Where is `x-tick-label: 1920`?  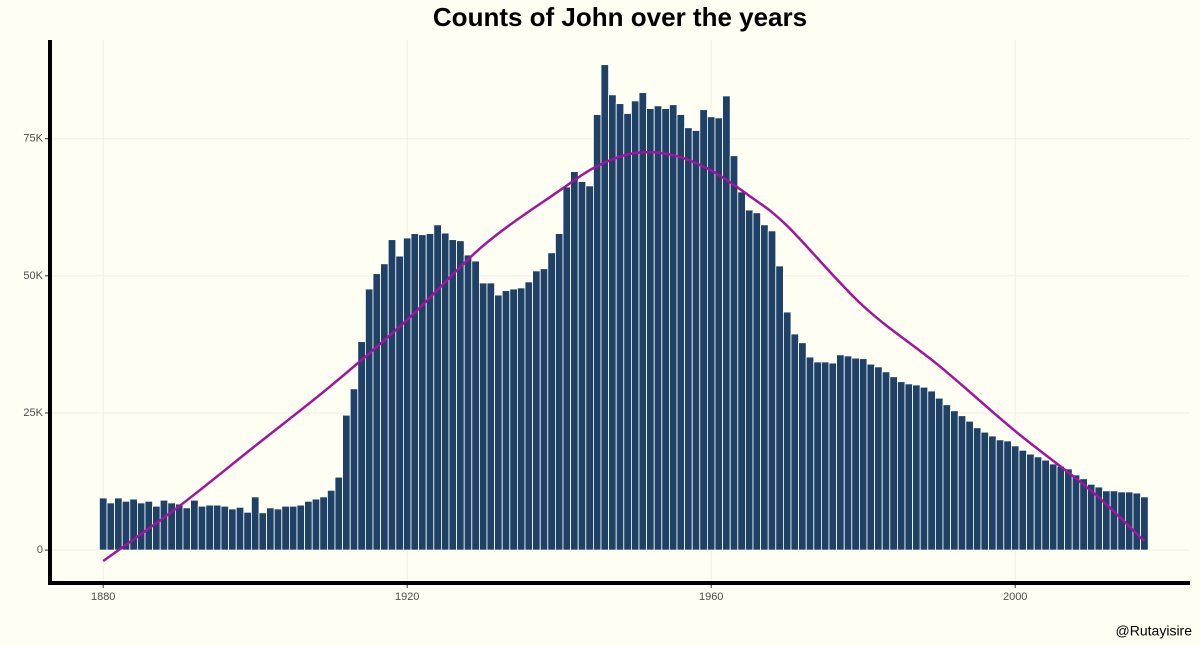 x-tick-label: 1920 is located at coordinates (407, 597).